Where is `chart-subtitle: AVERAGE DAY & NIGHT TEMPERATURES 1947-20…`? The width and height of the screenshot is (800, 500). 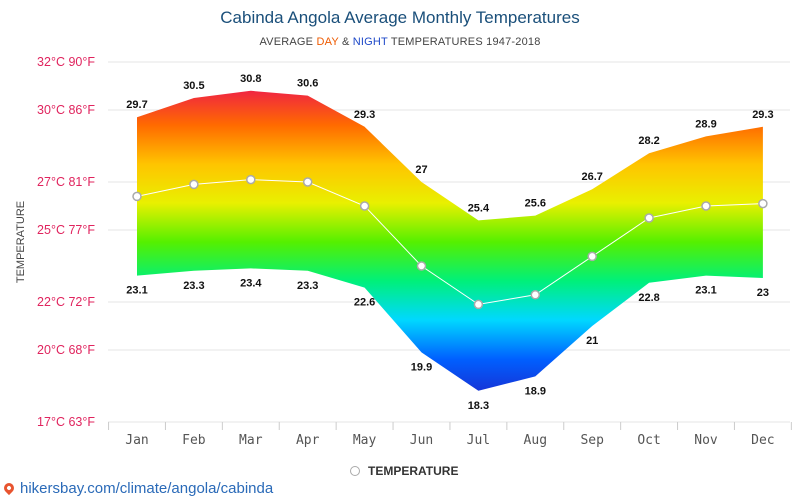
chart-subtitle: AVERAGE DAY & NIGHT TEMPERATURES 1947-20… is located at coordinates (400, 42).